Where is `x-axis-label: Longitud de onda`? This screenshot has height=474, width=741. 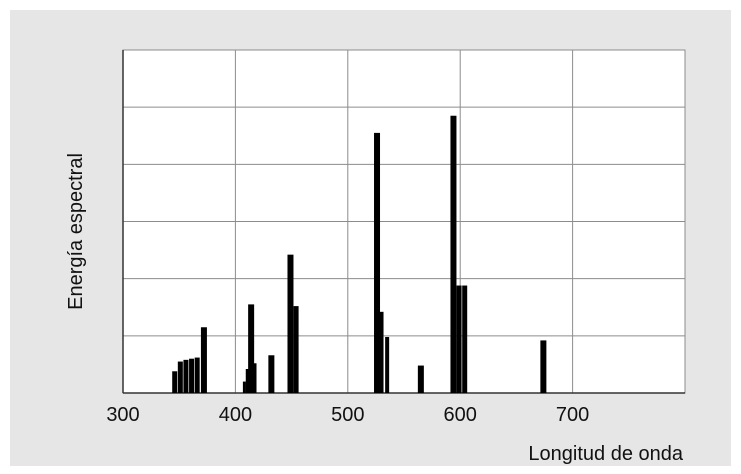
x-axis-label: Longitud de onda is located at coordinates (605, 454).